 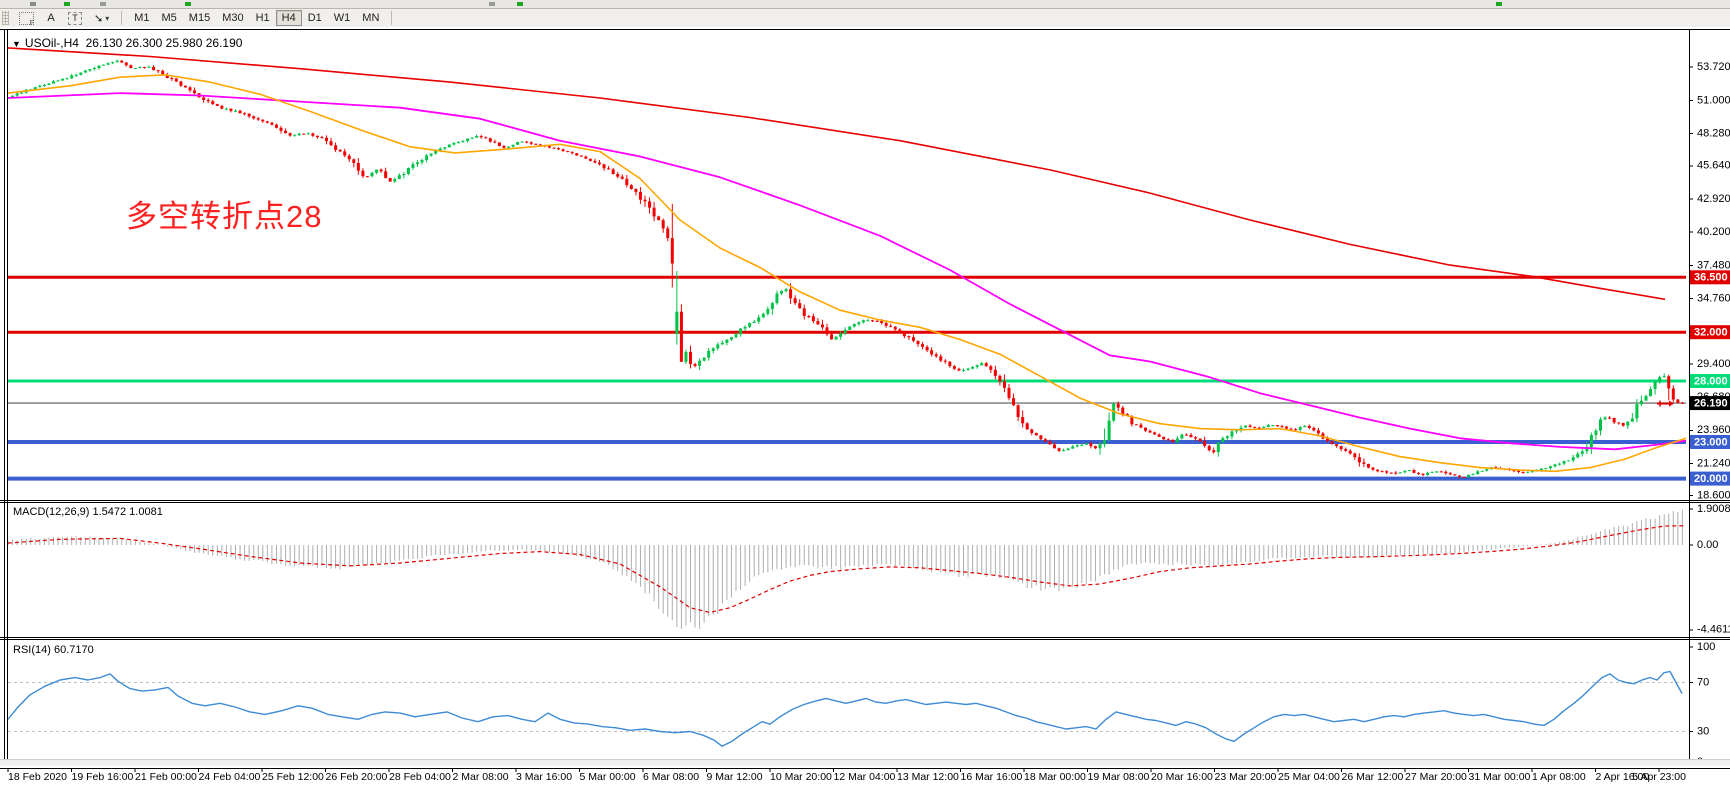 What do you see at coordinates (992, 777) in the screenshot?
I see `date-axis-label: 16 Mar 16:00` at bounding box center [992, 777].